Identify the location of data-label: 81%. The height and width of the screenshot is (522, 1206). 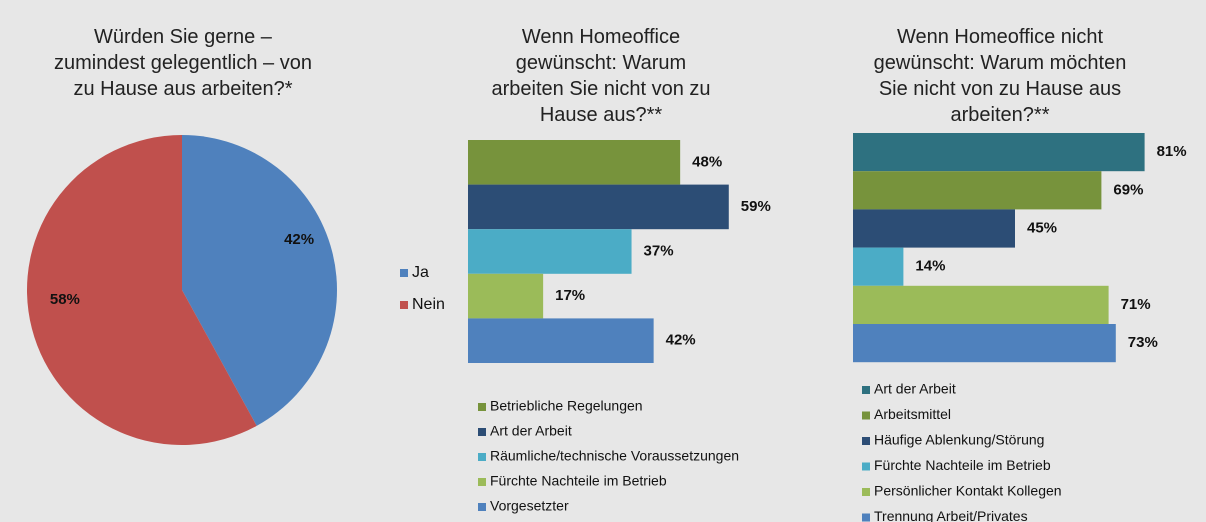
(1172, 151).